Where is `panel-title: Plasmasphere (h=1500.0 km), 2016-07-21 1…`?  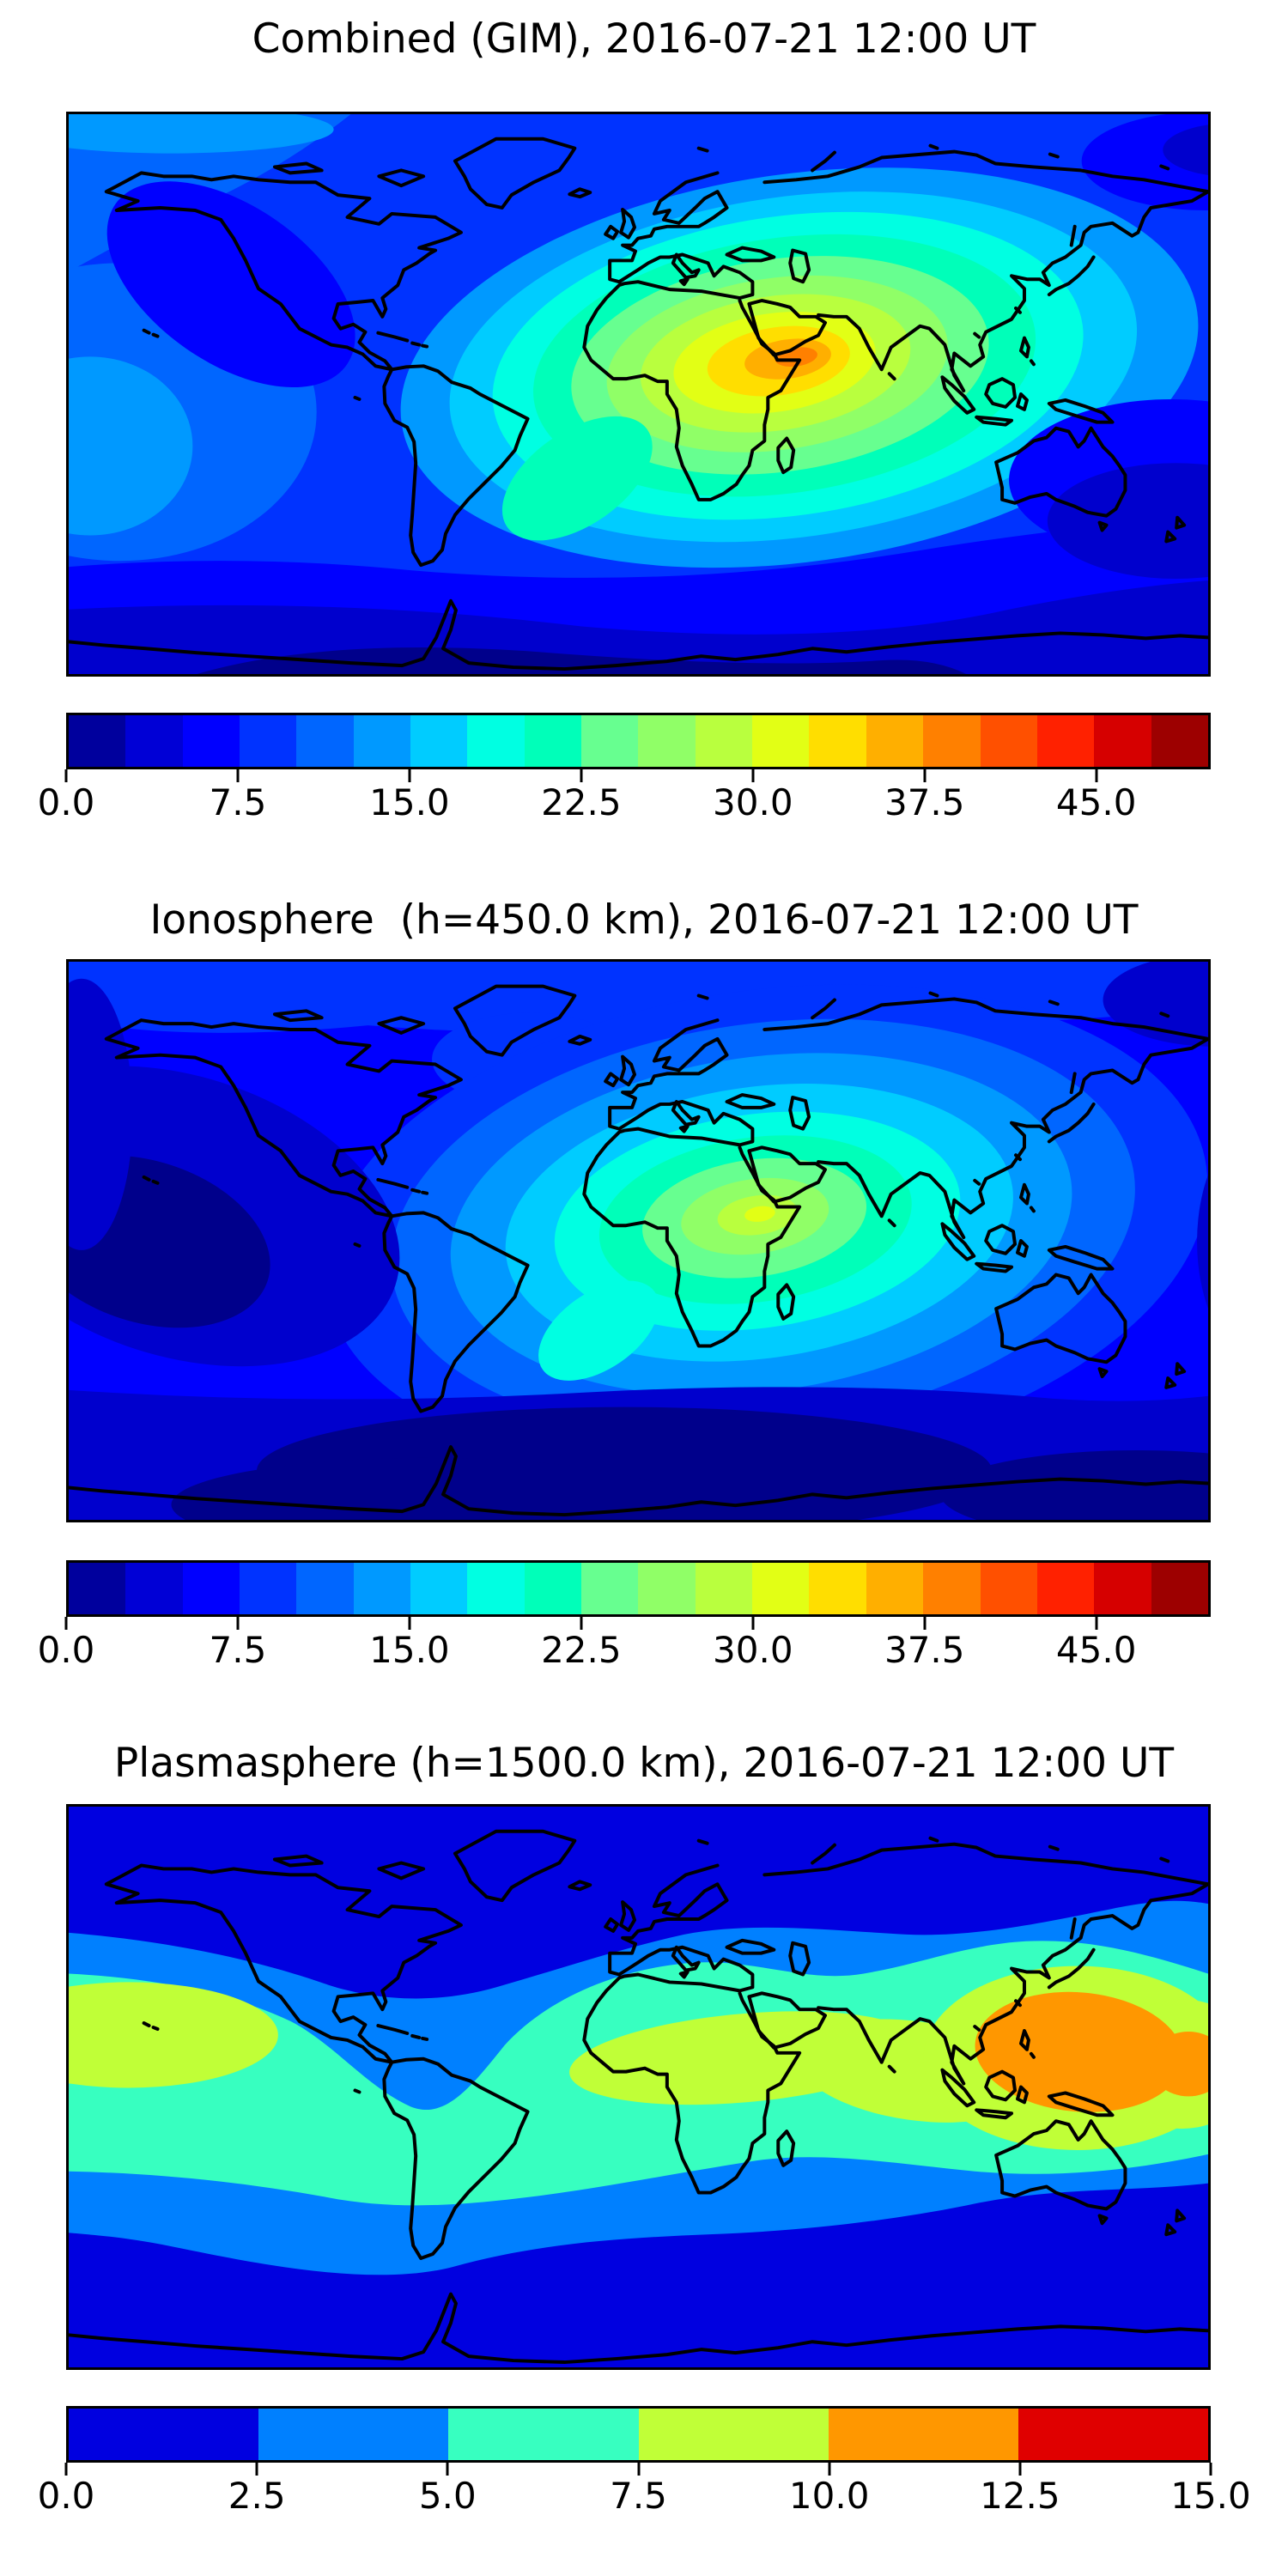
panel-title: Plasmasphere (h=1500.0 km), 2016-07-21 1… is located at coordinates (644, 1763).